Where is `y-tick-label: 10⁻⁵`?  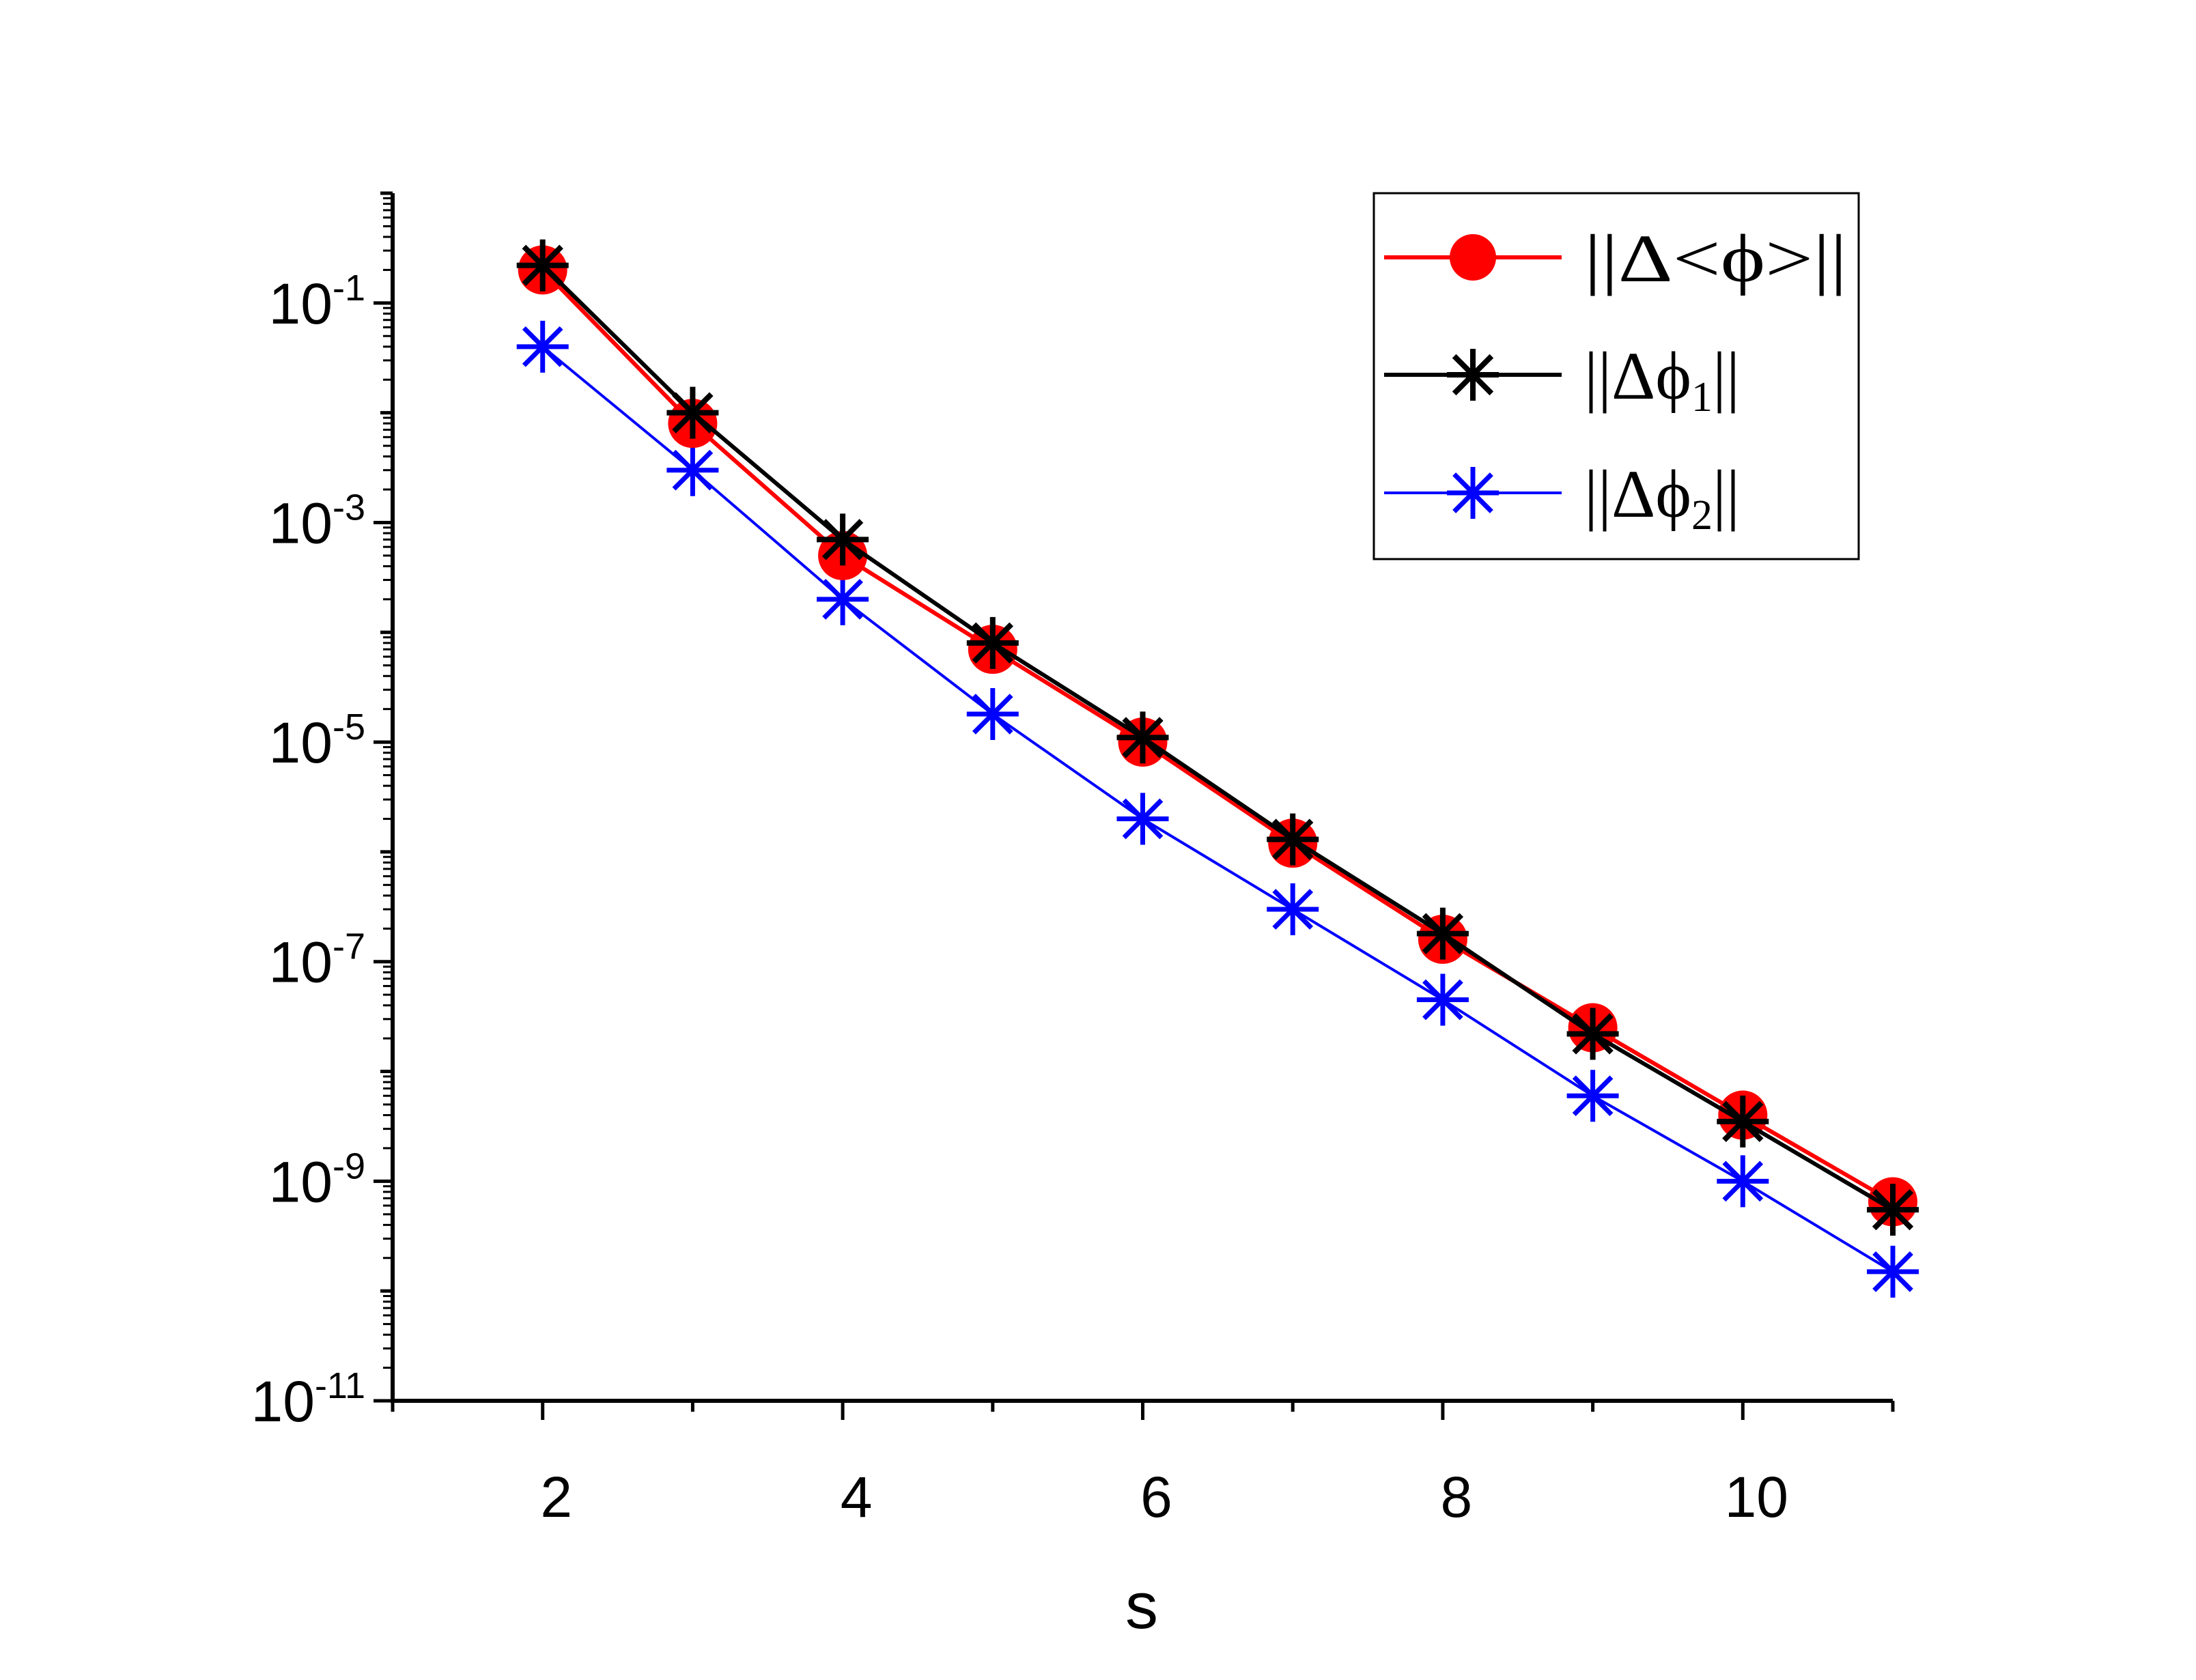 y-tick-label: 10⁻⁵ is located at coordinates (317, 741).